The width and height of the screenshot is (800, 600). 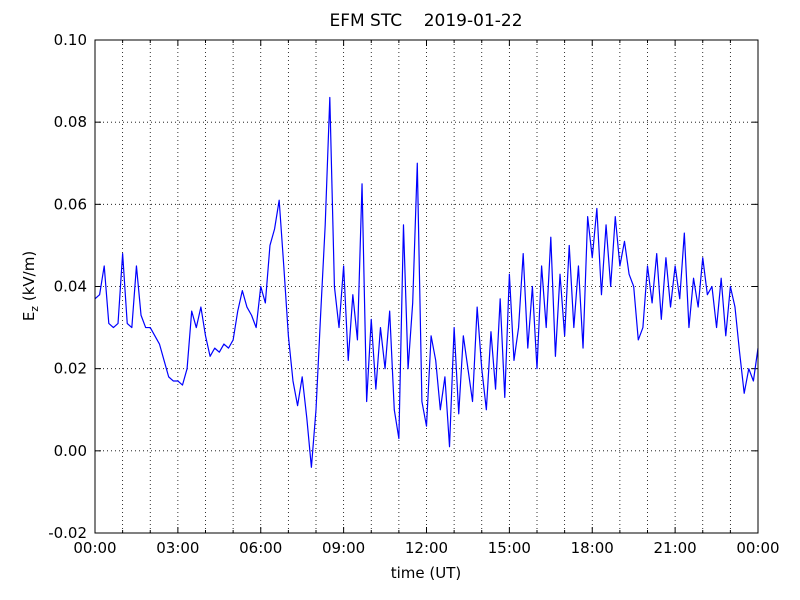 What do you see at coordinates (70, 287) in the screenshot?
I see `y-tick-label: 0.04` at bounding box center [70, 287].